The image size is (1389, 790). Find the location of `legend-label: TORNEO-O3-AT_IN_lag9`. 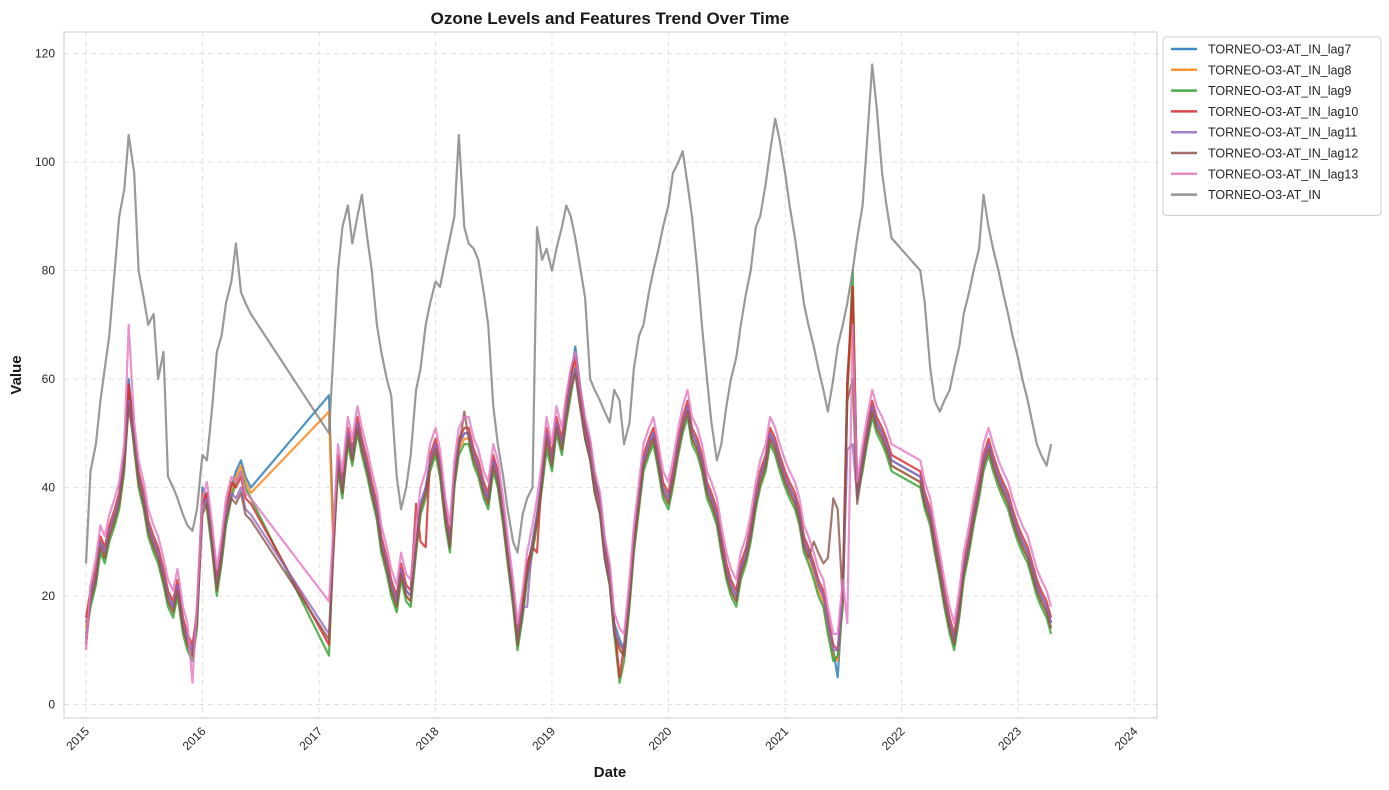

legend-label: TORNEO-O3-AT_IN_lag9 is located at coordinates (1279, 91).